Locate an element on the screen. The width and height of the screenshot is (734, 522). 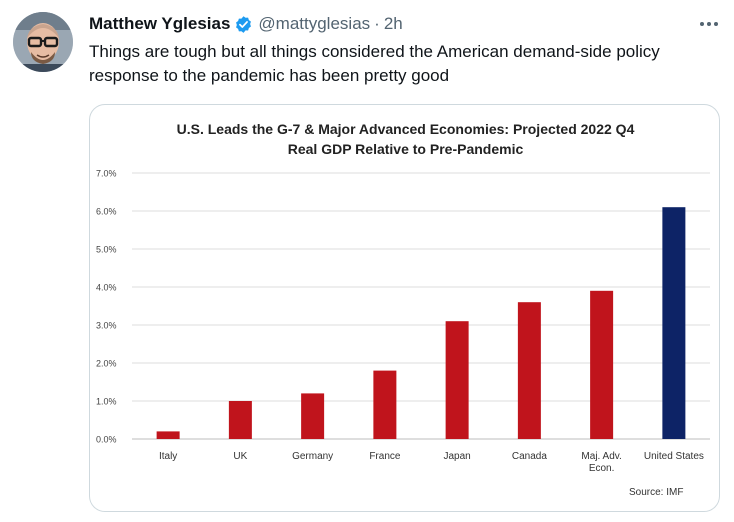
x-tick-label: Italy is located at coordinates (168, 456).